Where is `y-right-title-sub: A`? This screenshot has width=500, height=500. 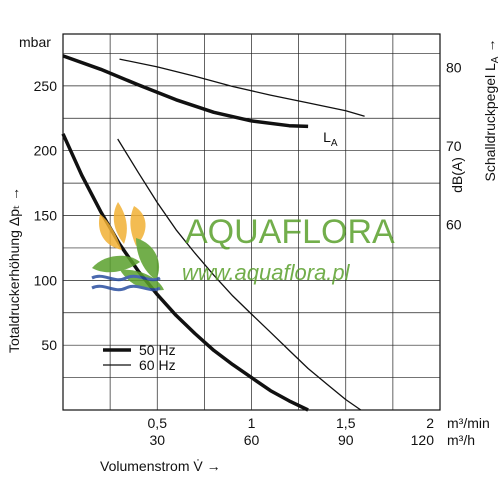
y-right-title-sub: A is located at coordinates (495, 59).